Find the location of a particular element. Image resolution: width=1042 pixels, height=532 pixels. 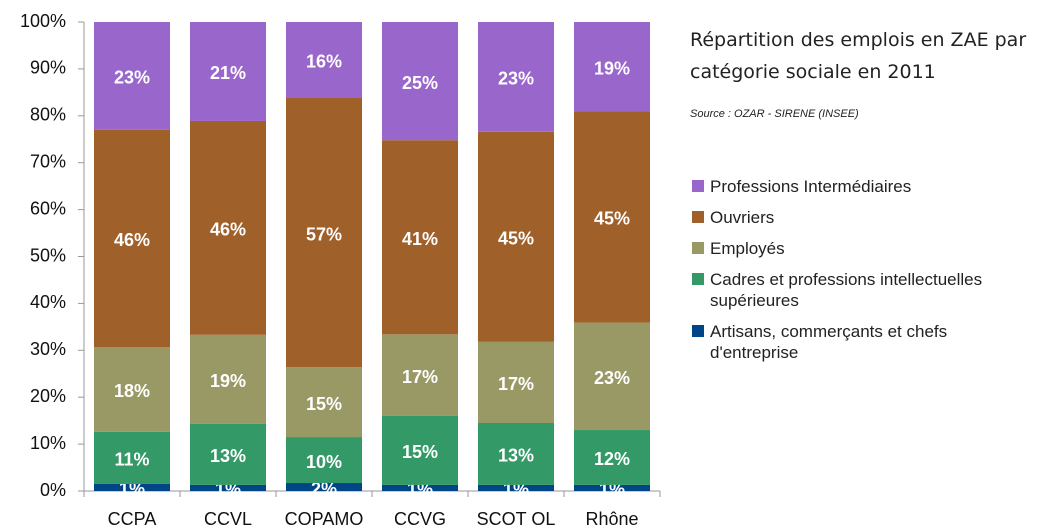

legend-label: Ouvriers is located at coordinates (742, 217).